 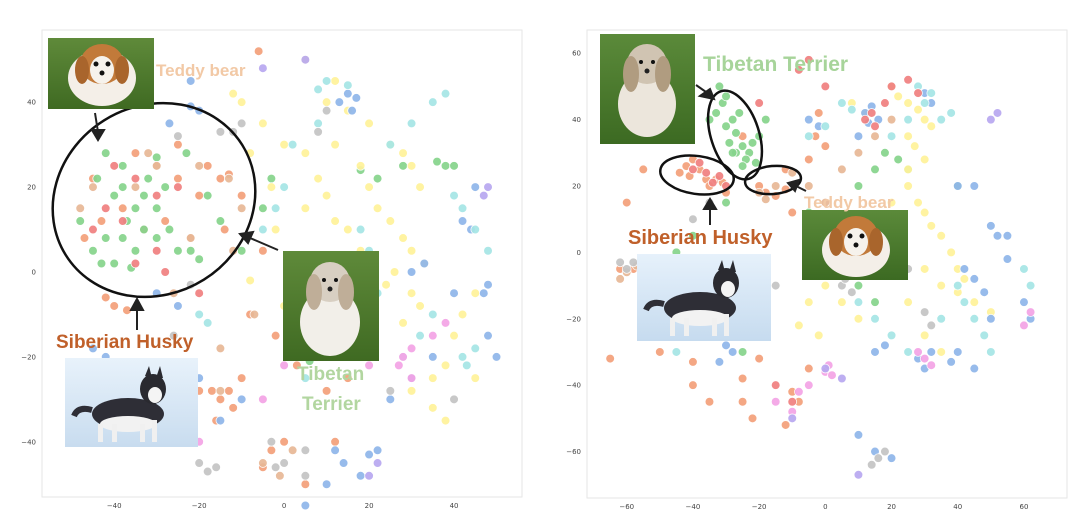 I want to click on y-tick-label: −20, so click(x=28, y=357).